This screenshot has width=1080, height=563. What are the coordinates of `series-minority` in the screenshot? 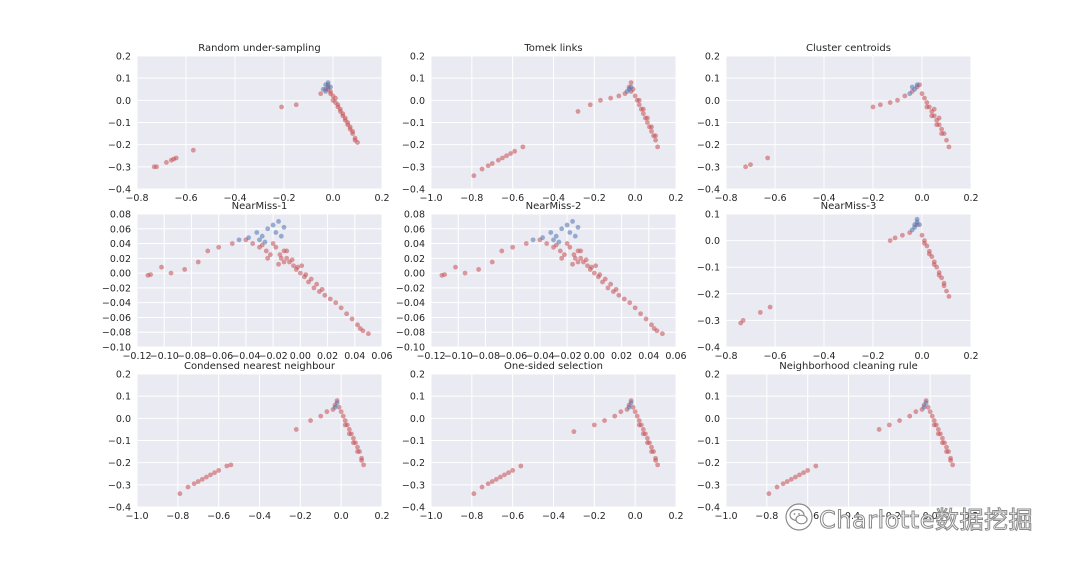 It's located at (555, 231).